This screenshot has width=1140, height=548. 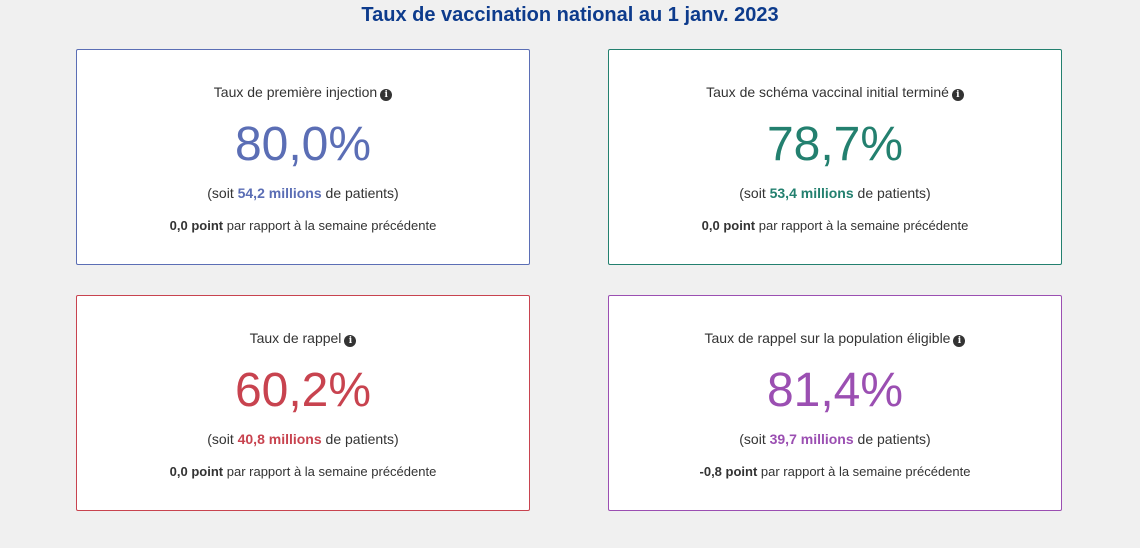 I want to click on card-label: Taux de schéma vaccinal initial terminé i, so click(x=835, y=92).